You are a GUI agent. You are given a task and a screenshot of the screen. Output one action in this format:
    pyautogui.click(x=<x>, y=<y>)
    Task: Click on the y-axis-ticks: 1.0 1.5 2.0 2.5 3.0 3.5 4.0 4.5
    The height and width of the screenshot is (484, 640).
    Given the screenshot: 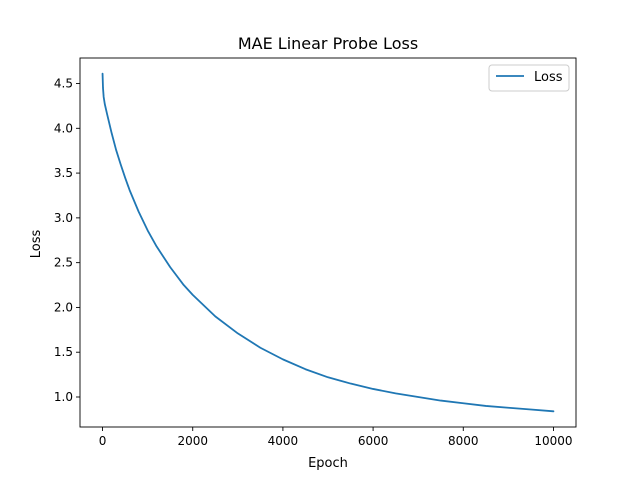 What is the action you would take?
    pyautogui.click(x=67, y=240)
    